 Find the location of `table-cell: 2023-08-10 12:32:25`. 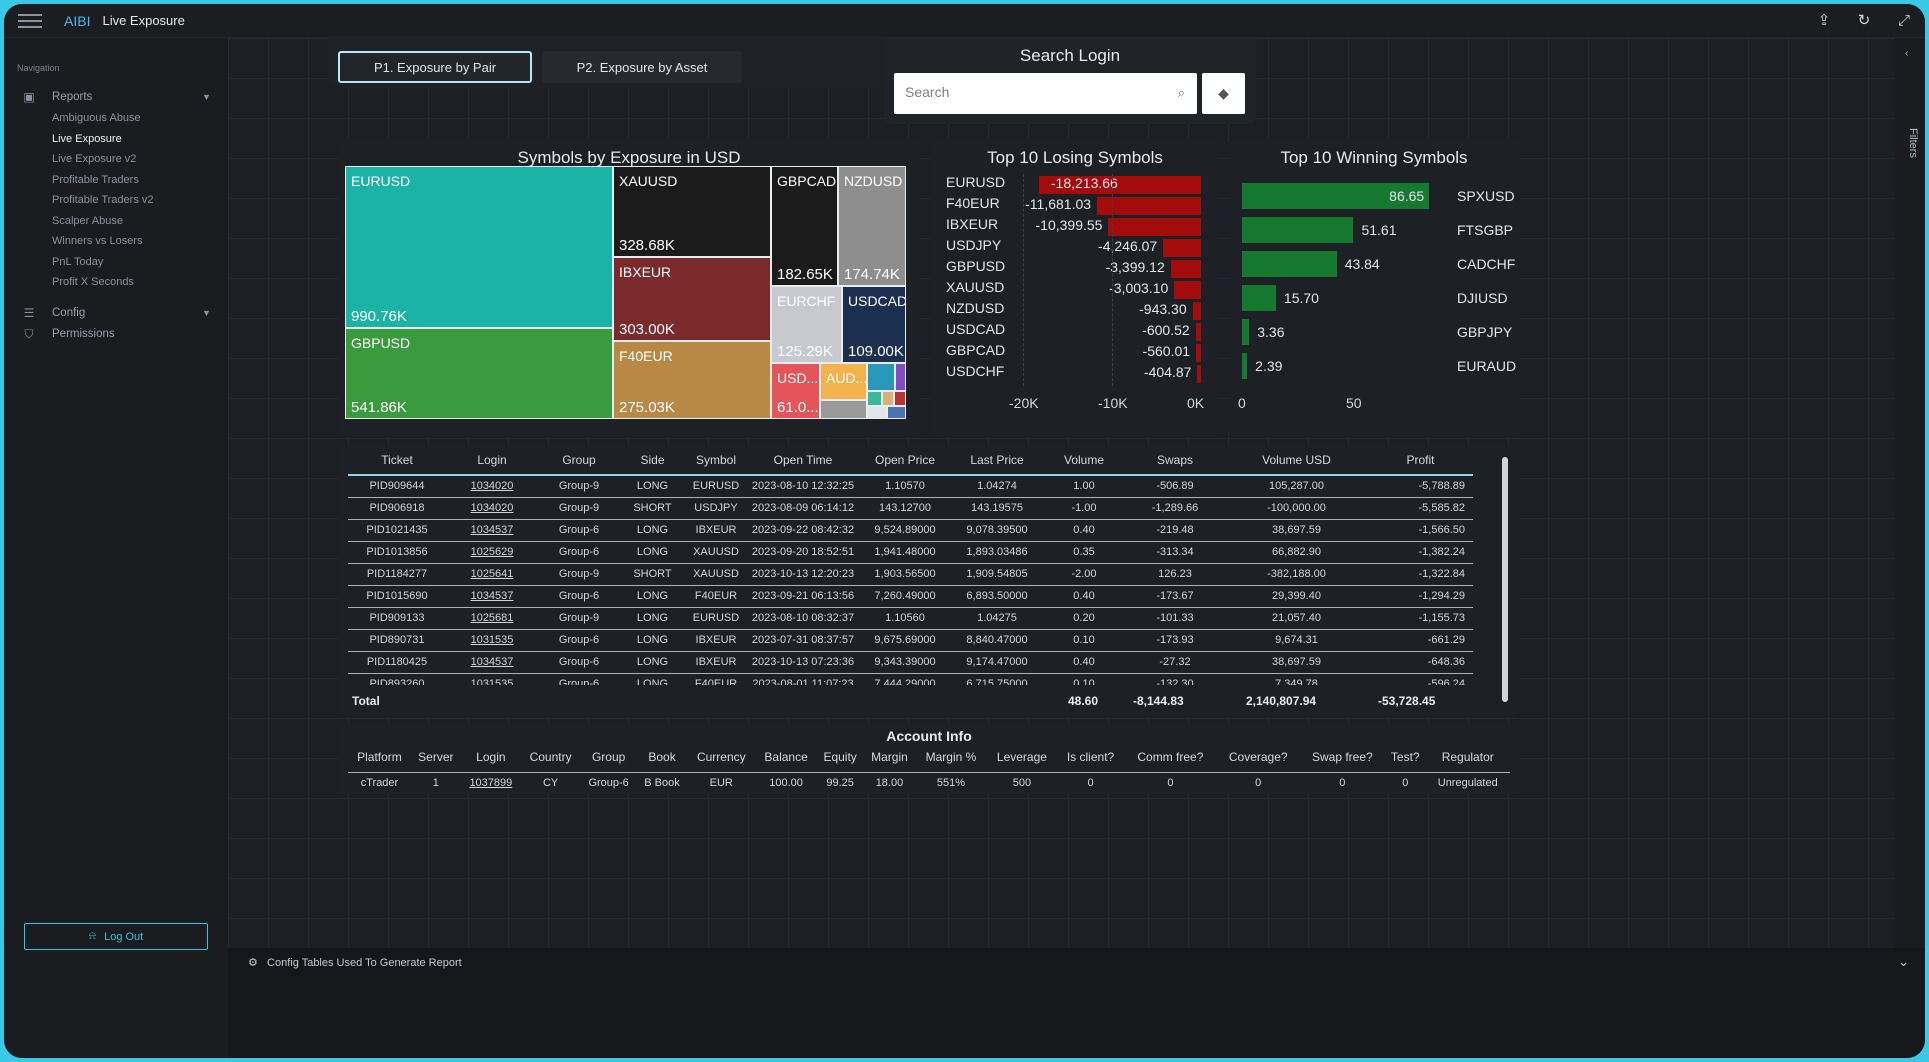

table-cell: 2023-08-10 12:32:25 is located at coordinates (803, 486).